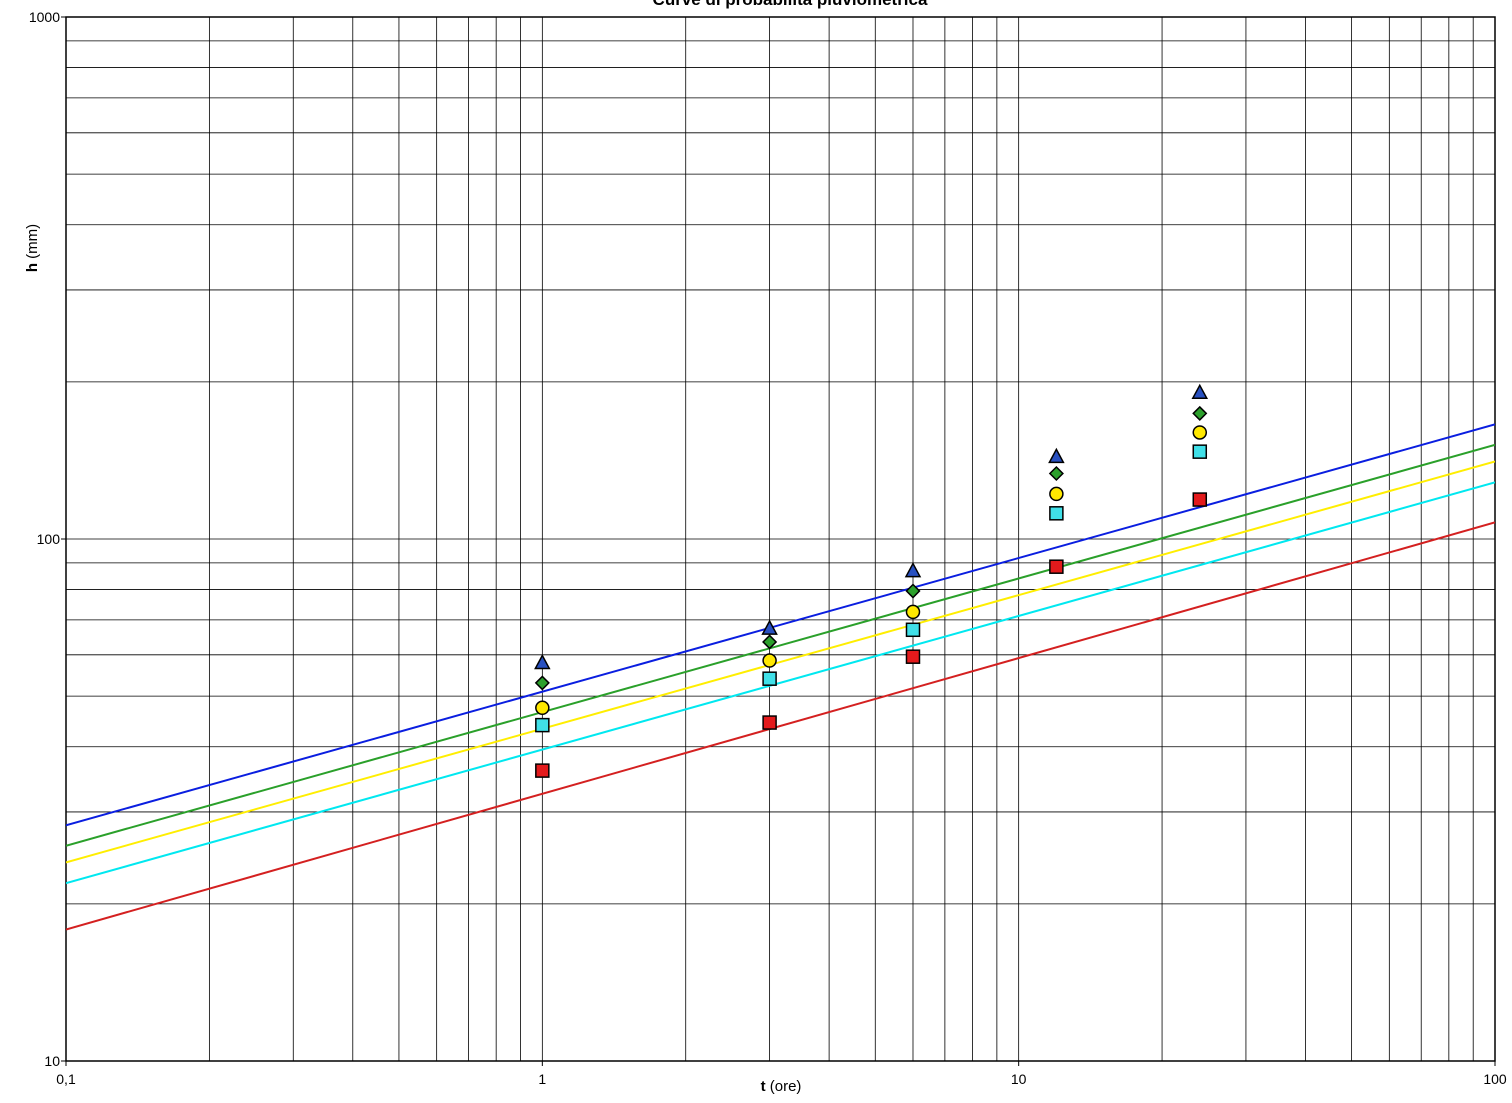 This screenshot has height=1103, width=1512. What do you see at coordinates (1495, 1079) in the screenshot?
I see `x-tick-label: 100` at bounding box center [1495, 1079].